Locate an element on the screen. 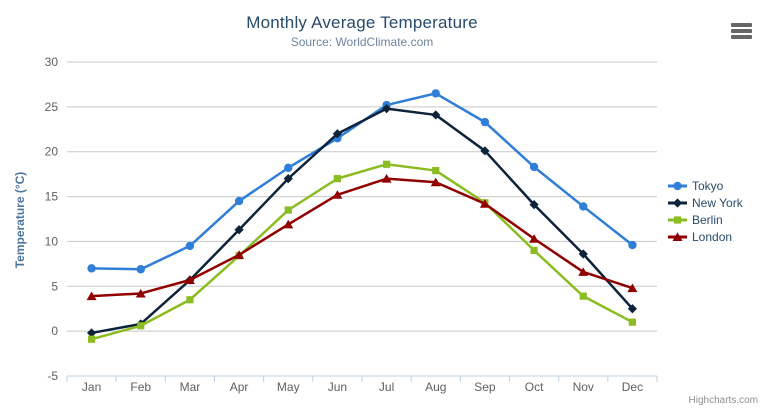 This screenshot has height=416, width=769. point-new-york-sep is located at coordinates (485, 151).